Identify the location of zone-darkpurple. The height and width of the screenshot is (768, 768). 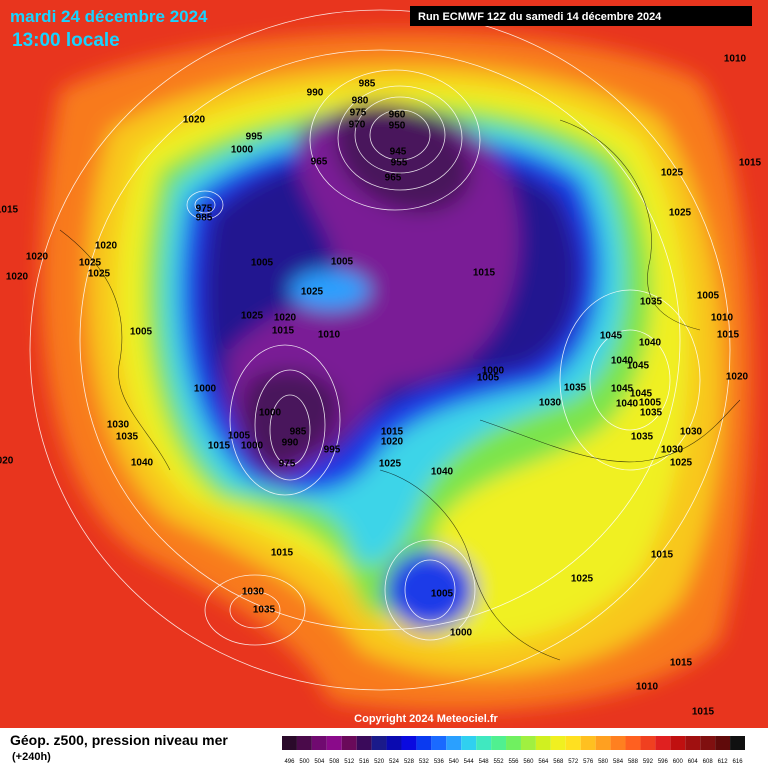
(356, 286).